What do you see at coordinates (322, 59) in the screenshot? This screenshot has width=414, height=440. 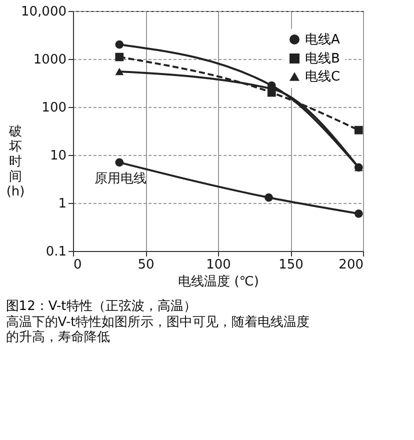 I see `legend-label: 电线B` at bounding box center [322, 59].